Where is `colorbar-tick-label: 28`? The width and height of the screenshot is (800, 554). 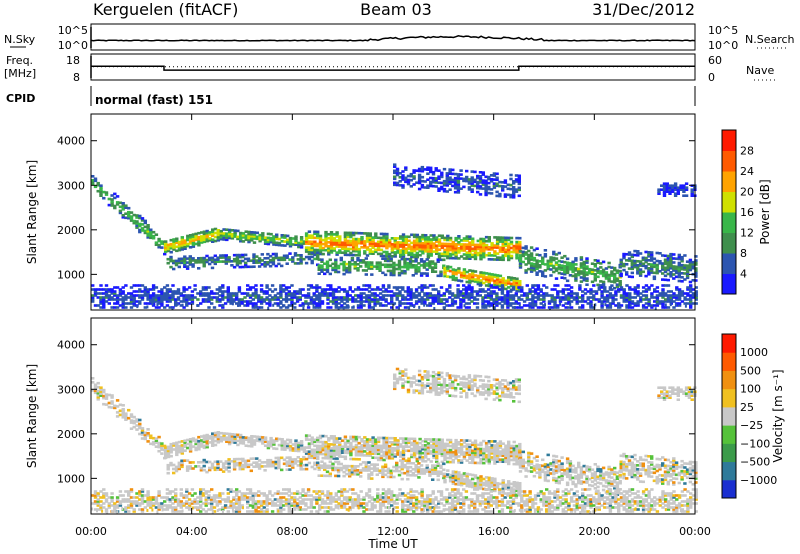 colorbar-tick-label: 28 is located at coordinates (747, 151).